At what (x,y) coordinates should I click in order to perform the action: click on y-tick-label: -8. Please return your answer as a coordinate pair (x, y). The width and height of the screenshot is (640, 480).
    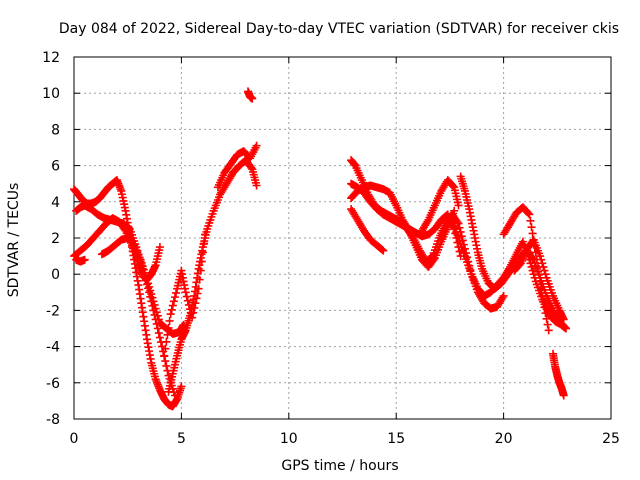
    Looking at the image, I should click on (53, 420).